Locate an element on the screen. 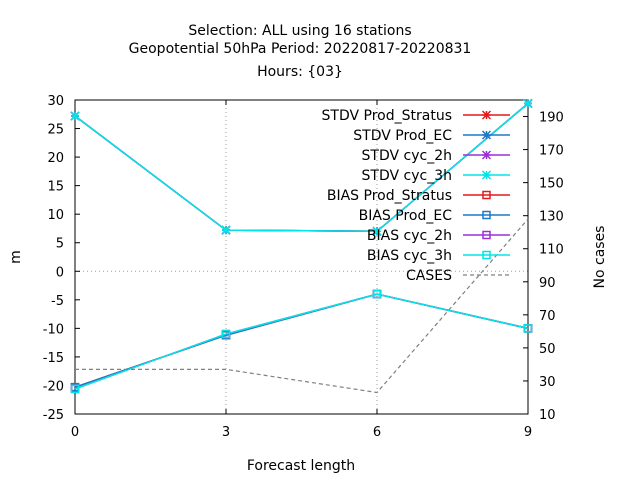 The image size is (640, 480). y2-tick-label: 110 is located at coordinates (551, 250).